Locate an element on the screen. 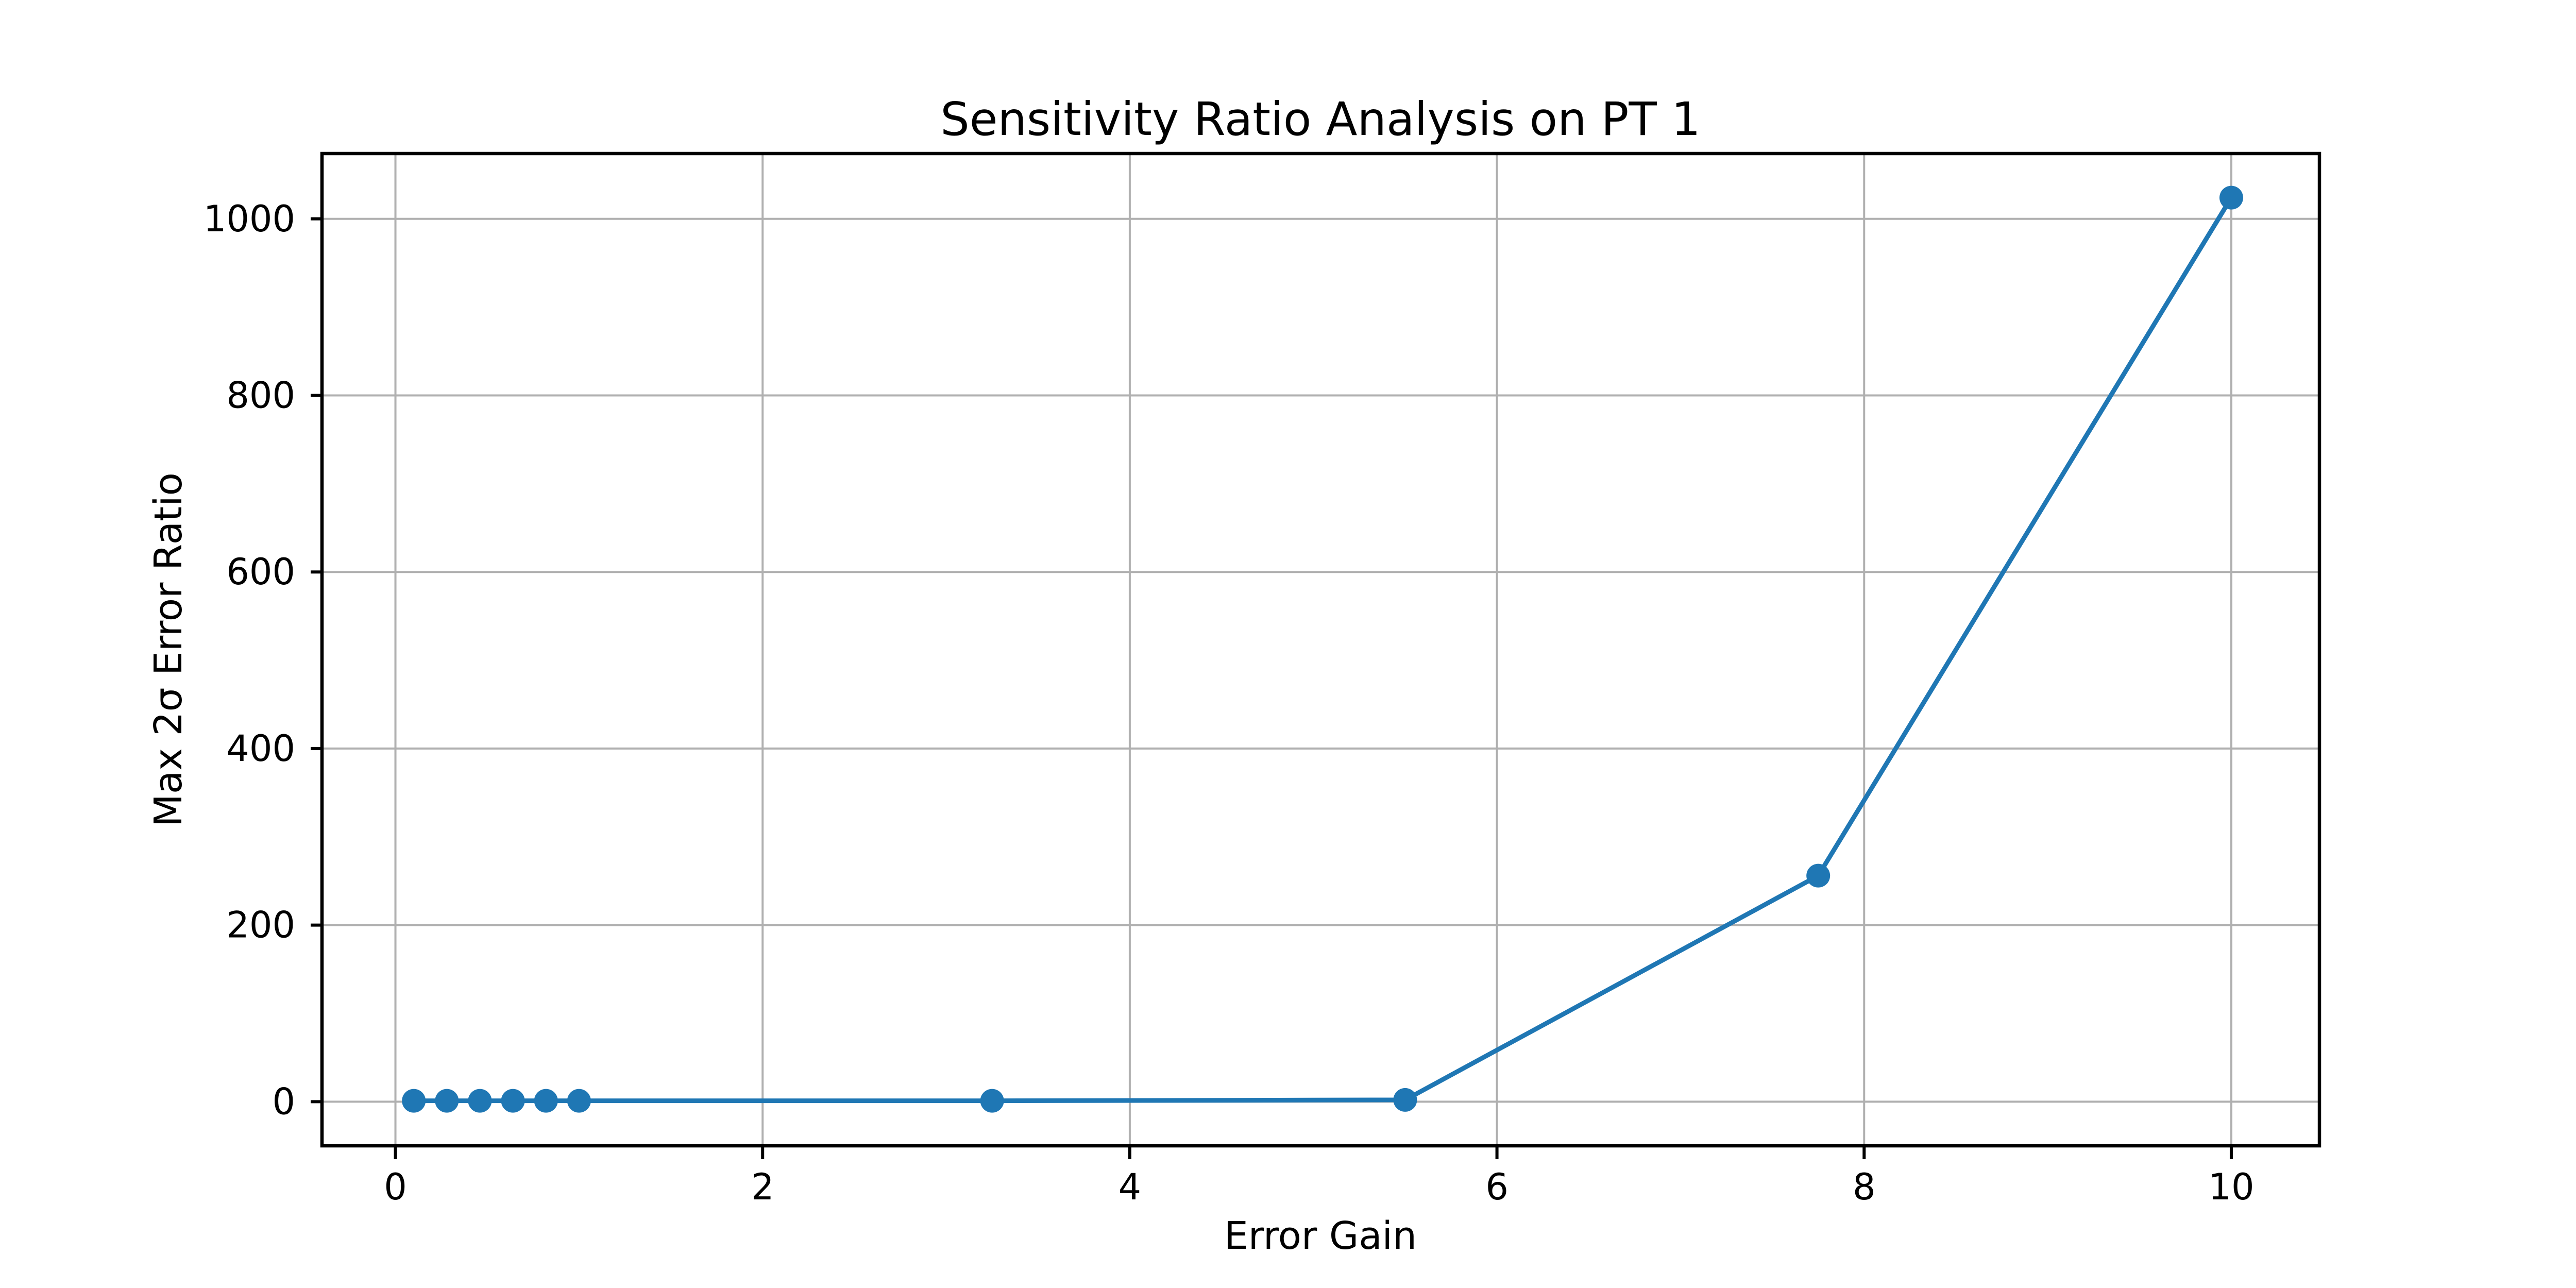  x-axis-label: Error Gain is located at coordinates (1320, 1236).